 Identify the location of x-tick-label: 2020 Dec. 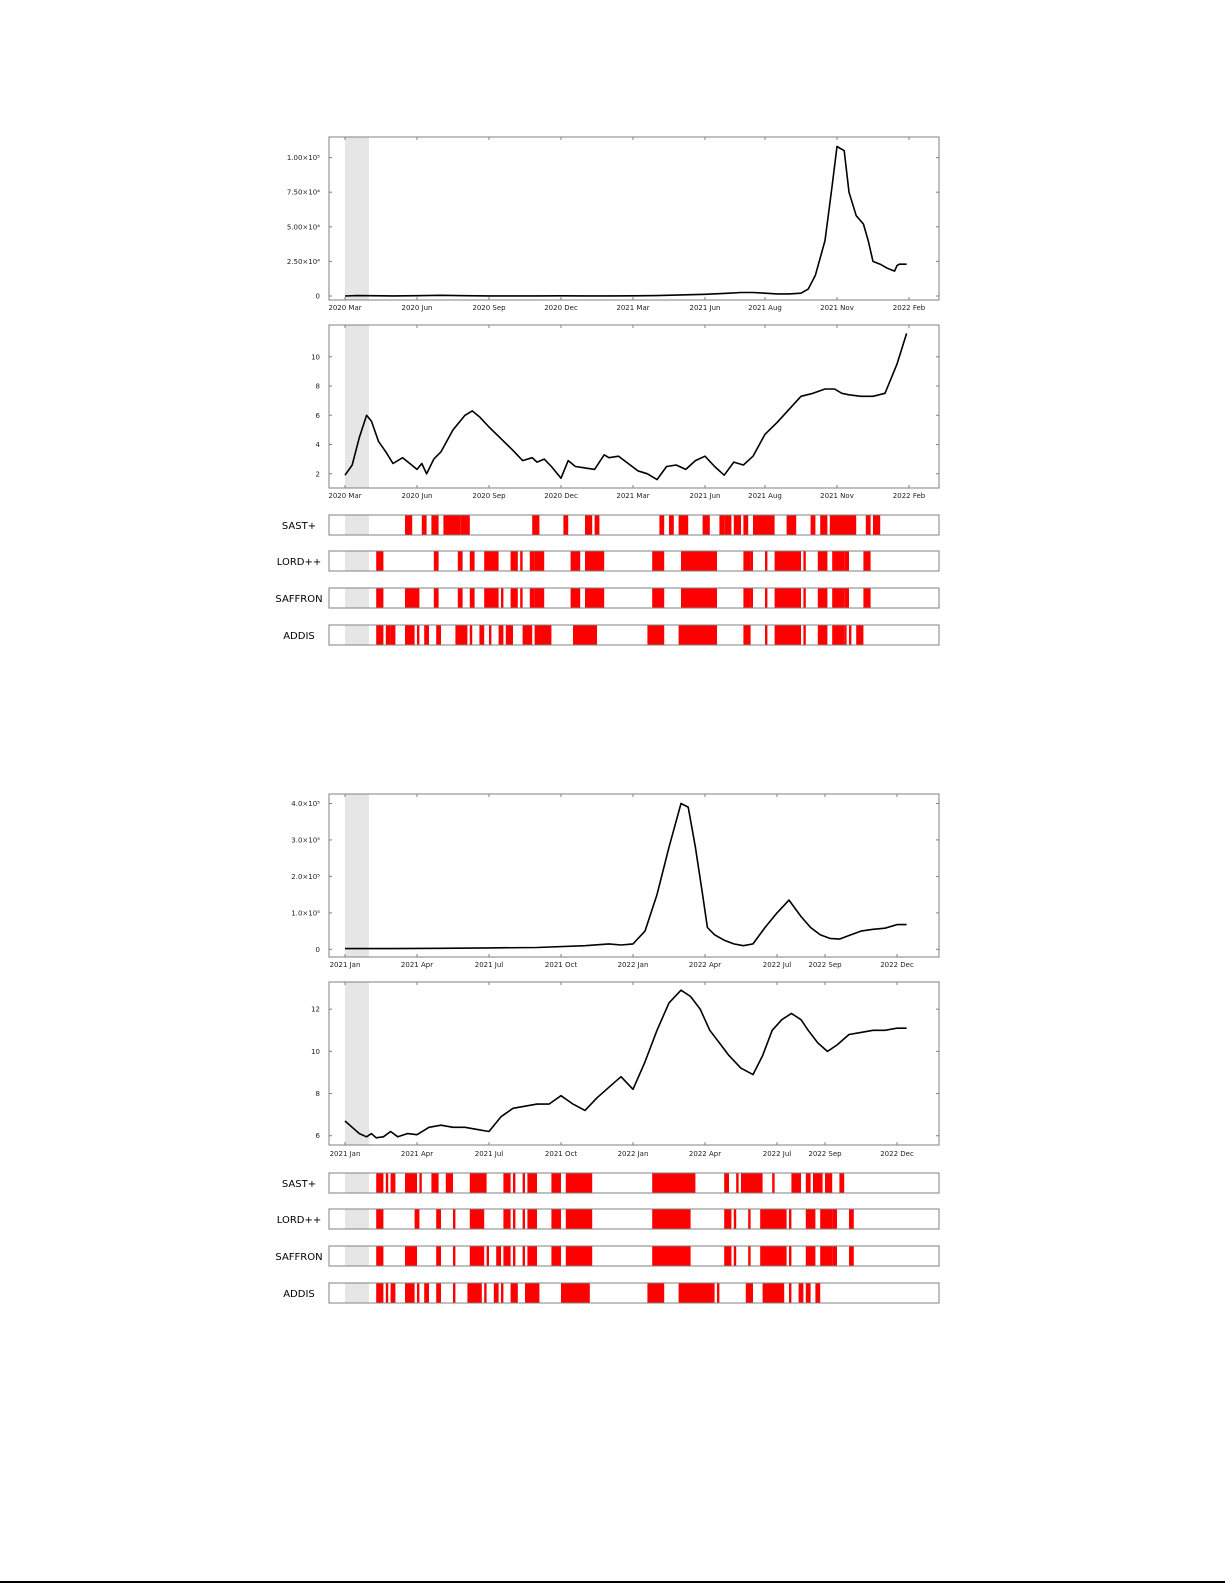
(561, 308).